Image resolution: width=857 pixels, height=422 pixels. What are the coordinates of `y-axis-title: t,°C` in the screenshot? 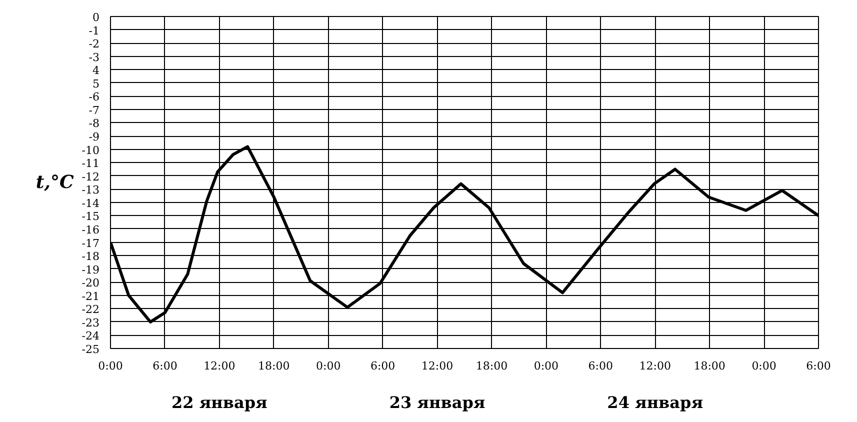 It's located at (55, 182).